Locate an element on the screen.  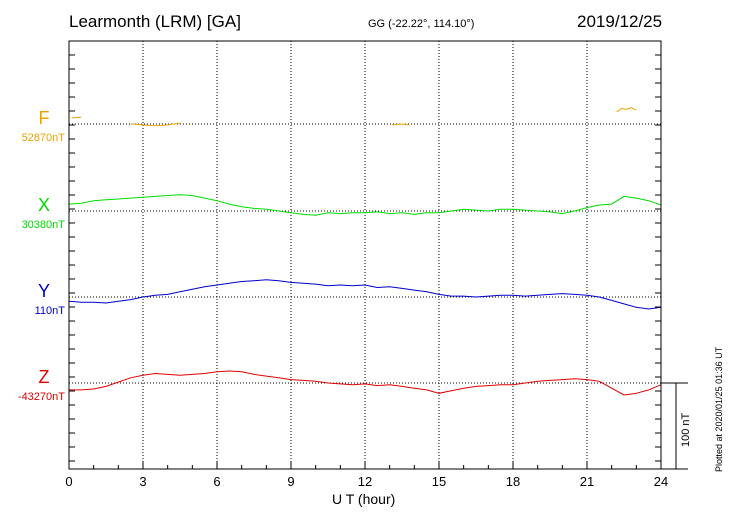
component-baseline-Z: -43270nT is located at coordinates (41, 397).